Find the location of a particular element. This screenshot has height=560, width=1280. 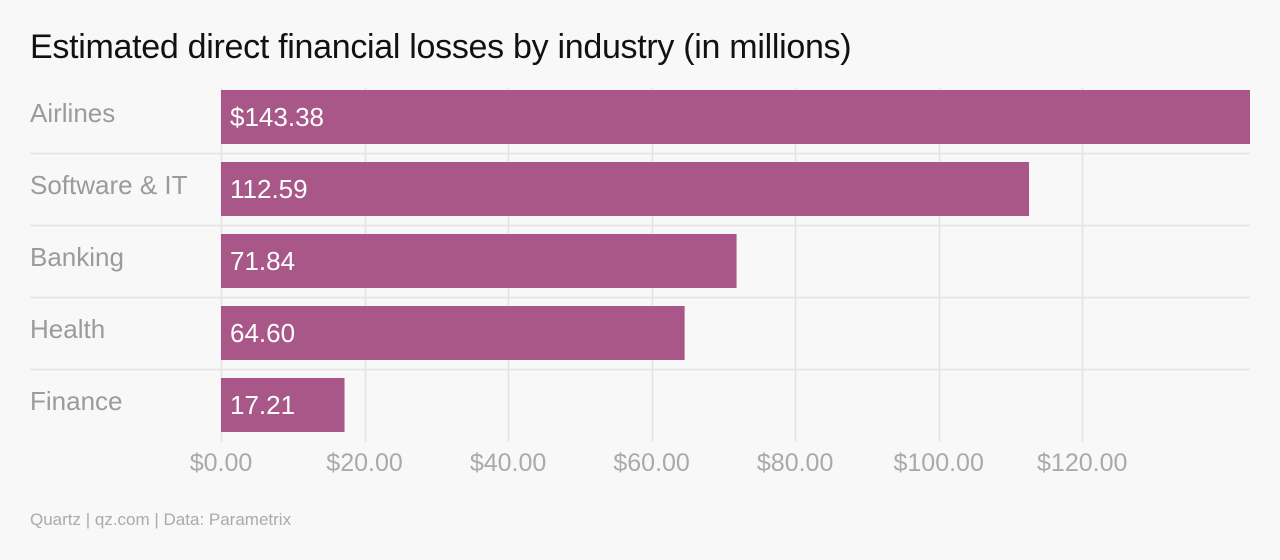

source-credit: Quartz | qz.com | Data: Parametrix is located at coordinates (161, 519).